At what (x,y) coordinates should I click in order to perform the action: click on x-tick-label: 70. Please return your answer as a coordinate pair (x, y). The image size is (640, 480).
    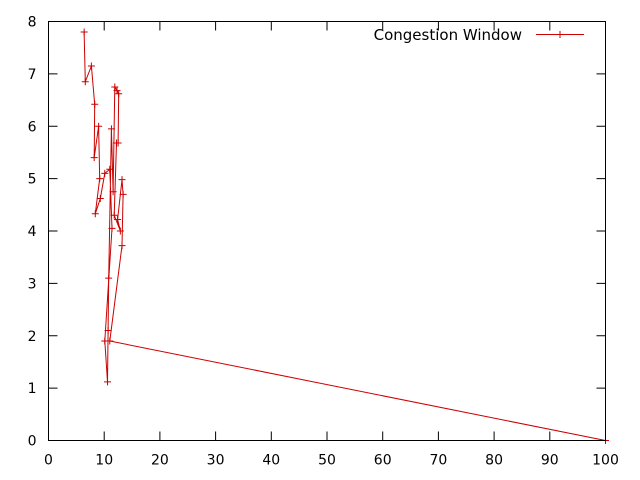
    Looking at the image, I should click on (438, 461).